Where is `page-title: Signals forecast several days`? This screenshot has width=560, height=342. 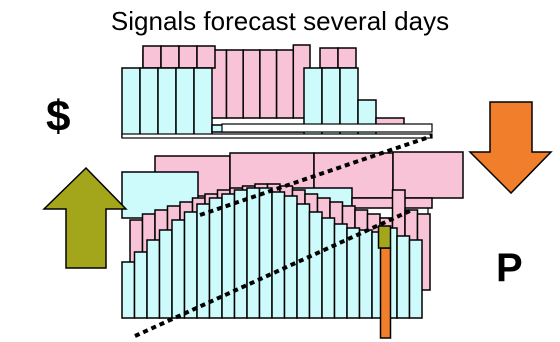 page-title: Signals forecast several days is located at coordinates (280, 21).